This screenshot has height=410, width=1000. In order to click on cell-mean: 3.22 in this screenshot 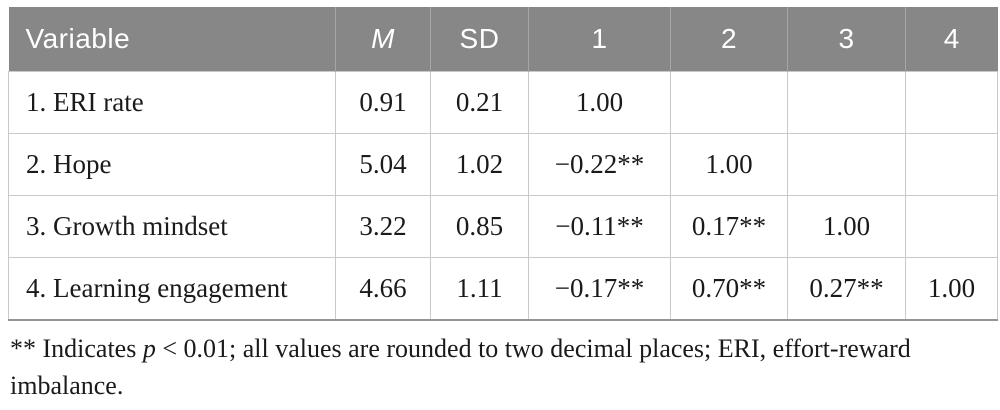, I will do `click(383, 226)`.